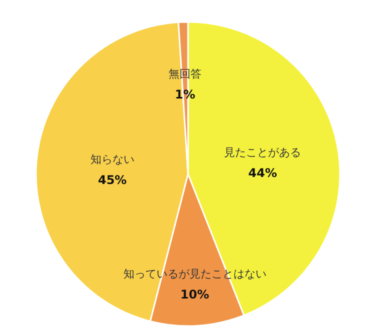 This screenshot has width=370, height=336. I want to click on slice-label: 見たことがある, so click(263, 152).